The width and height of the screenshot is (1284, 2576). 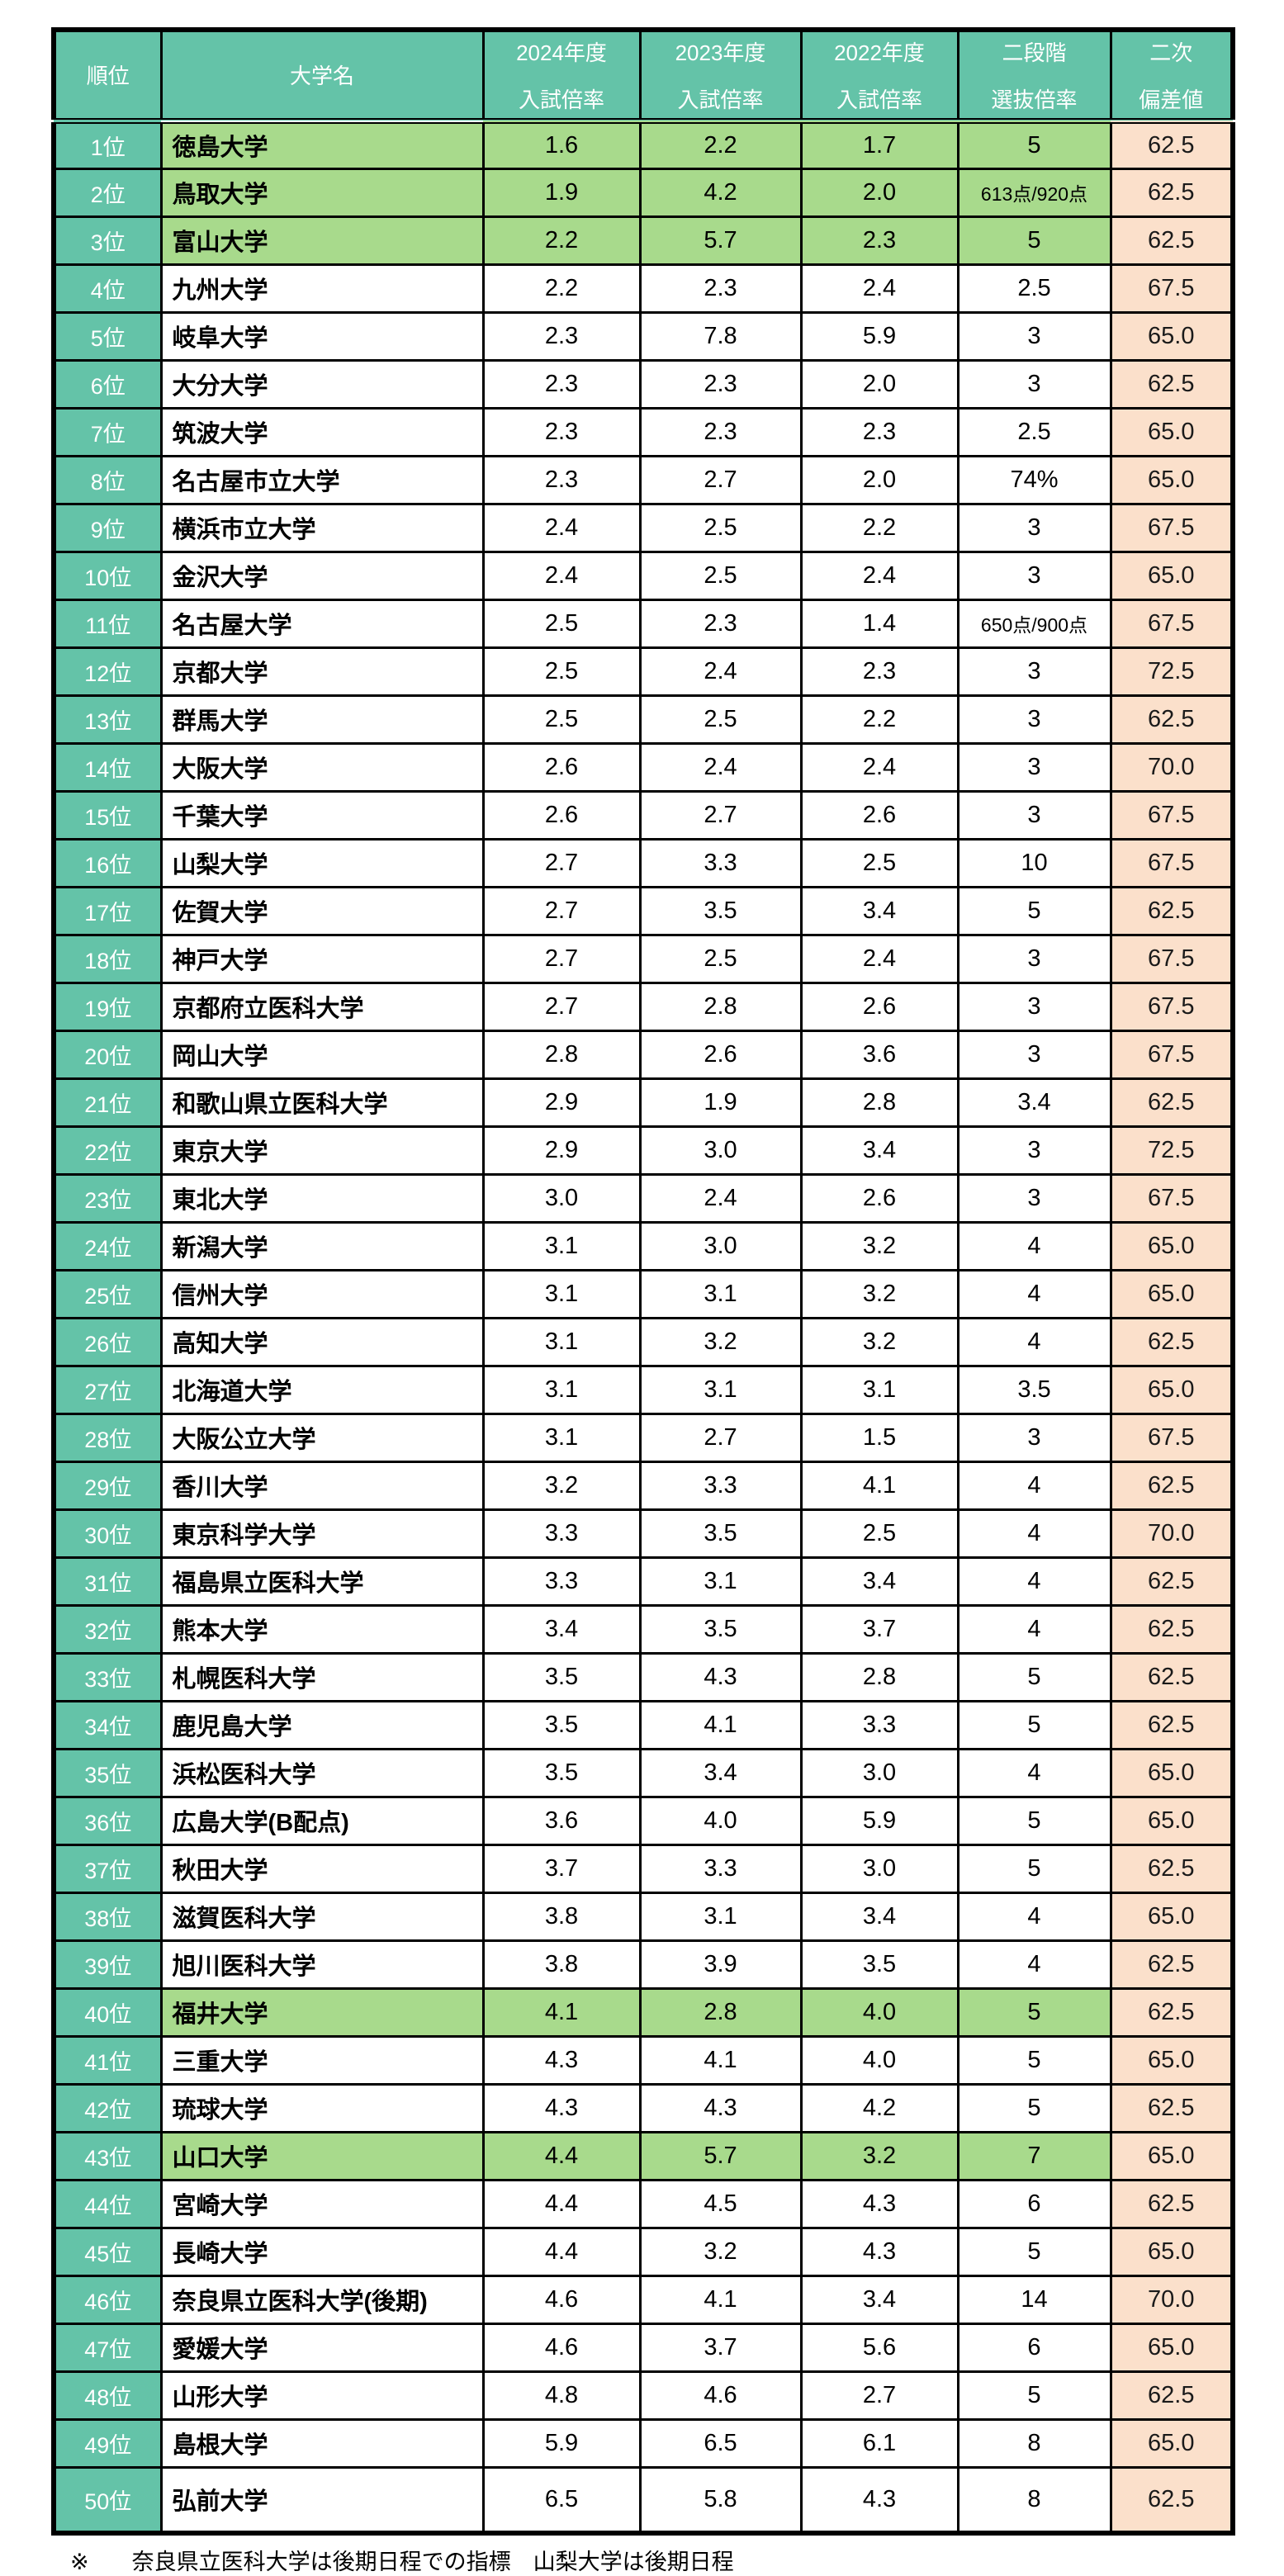 What do you see at coordinates (321, 76) in the screenshot?
I see `header-university-label: 大学名` at bounding box center [321, 76].